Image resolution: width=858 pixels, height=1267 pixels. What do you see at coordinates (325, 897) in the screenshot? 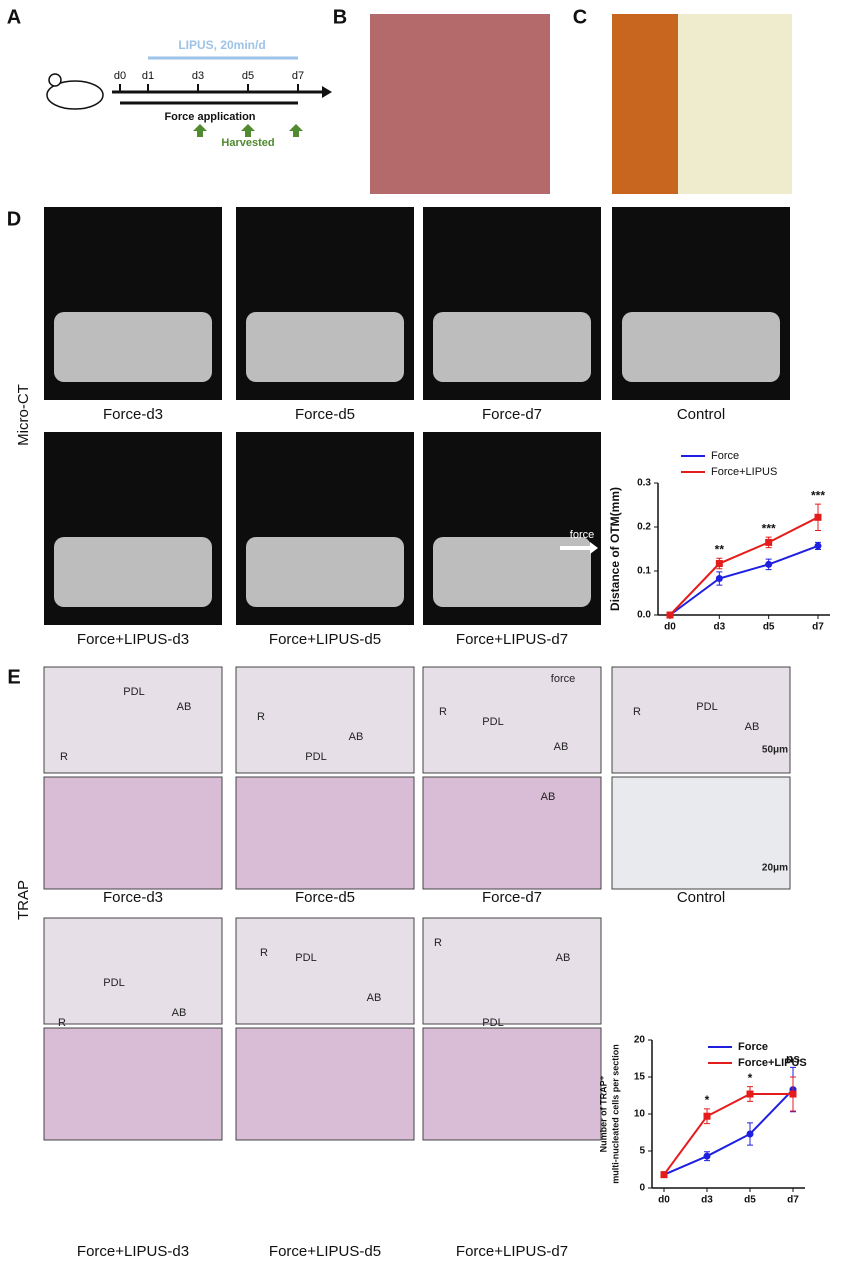
I see `trap-caption: Force-d5` at bounding box center [325, 897].